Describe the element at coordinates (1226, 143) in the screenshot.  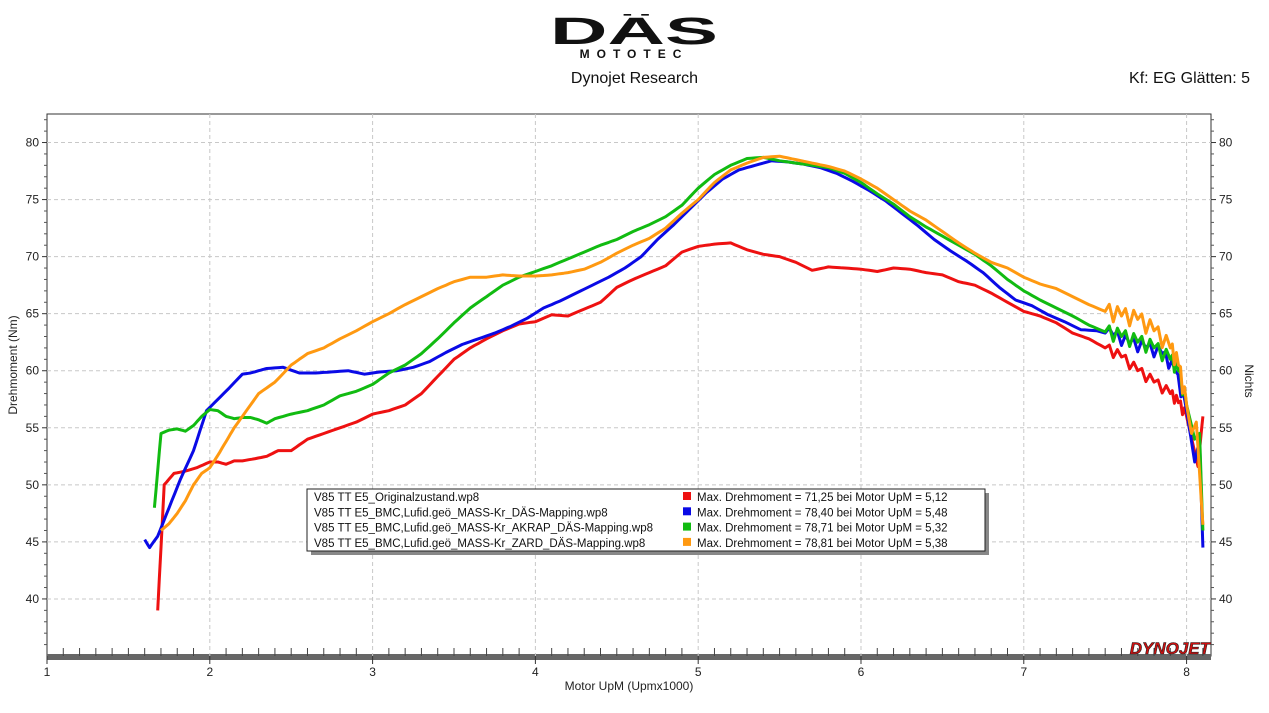
I see `y-tick-label-right: 80` at that location.